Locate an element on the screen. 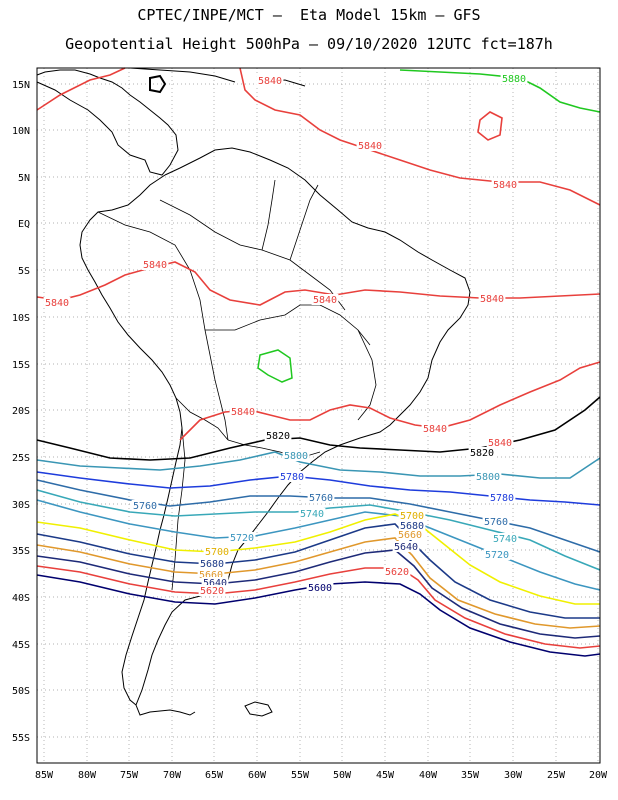 This screenshot has height=800, width=618. contour-5840-north2 is located at coordinates (420, 136).